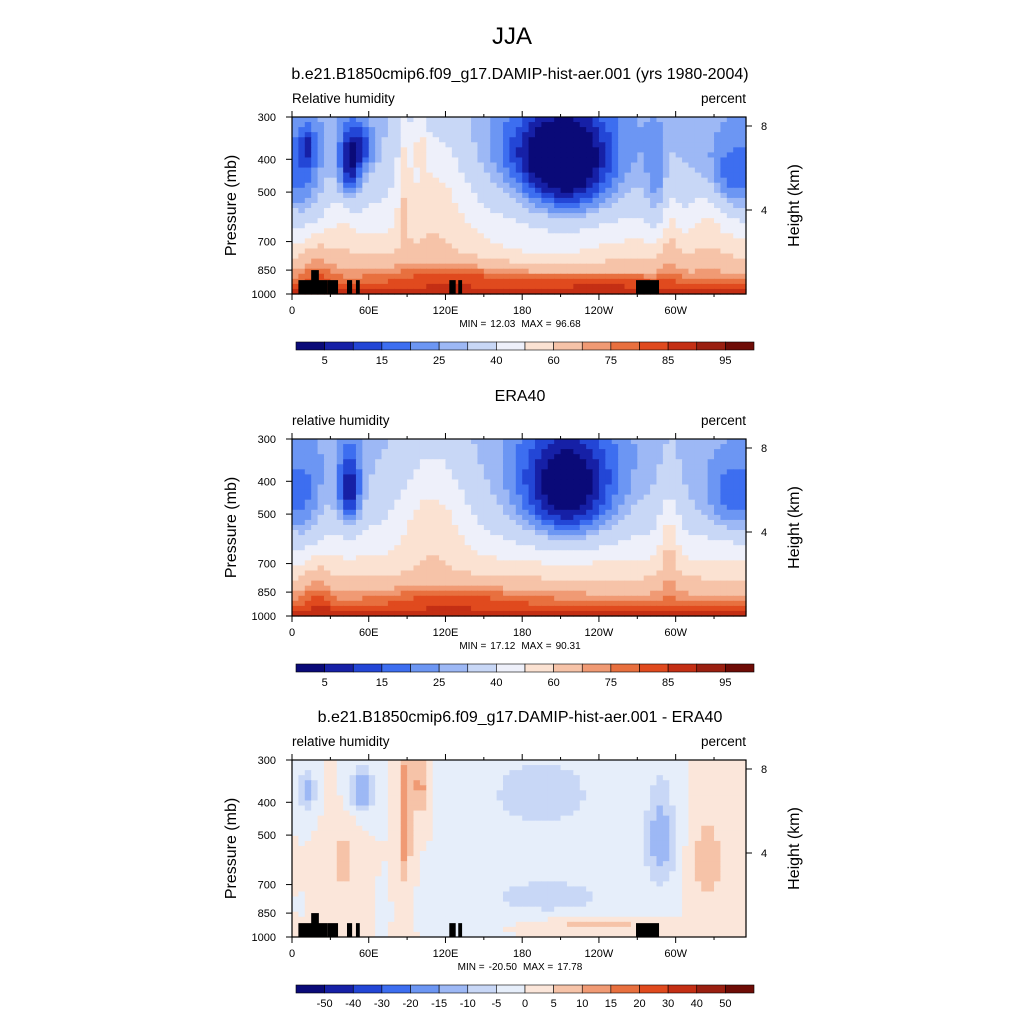  Describe the element at coordinates (452, 287) in the screenshot. I see `topography-block` at that location.